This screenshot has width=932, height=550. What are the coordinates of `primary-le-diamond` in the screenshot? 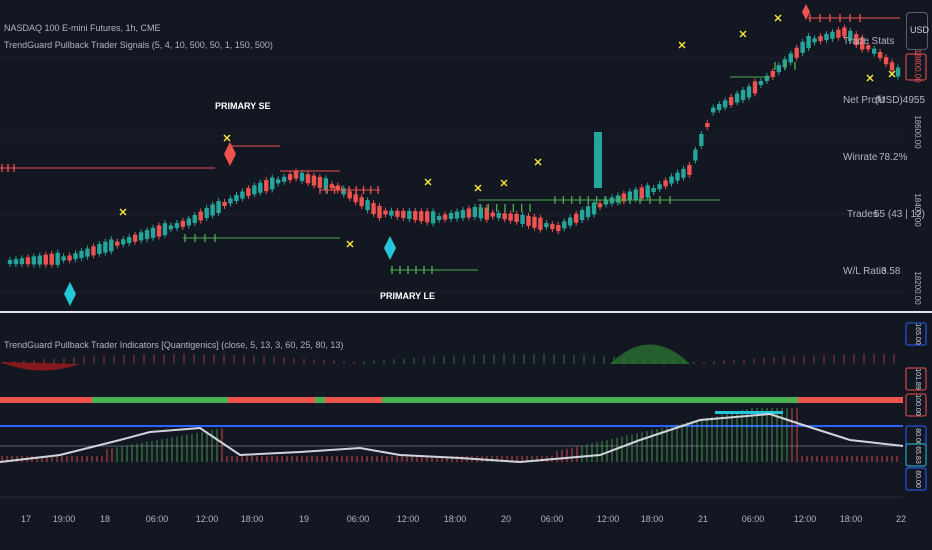 It's located at (390, 248).